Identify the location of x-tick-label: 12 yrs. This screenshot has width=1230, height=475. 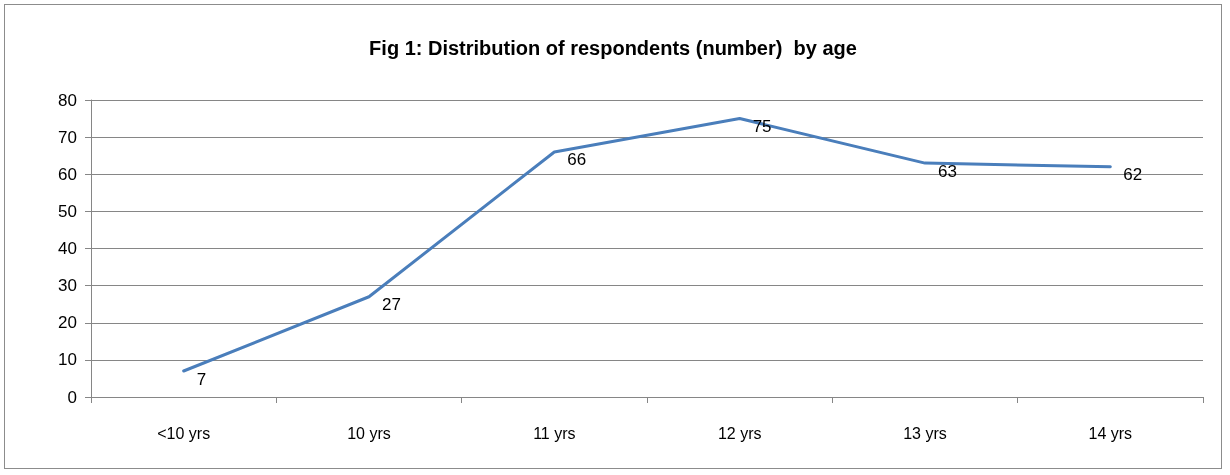
(739, 433).